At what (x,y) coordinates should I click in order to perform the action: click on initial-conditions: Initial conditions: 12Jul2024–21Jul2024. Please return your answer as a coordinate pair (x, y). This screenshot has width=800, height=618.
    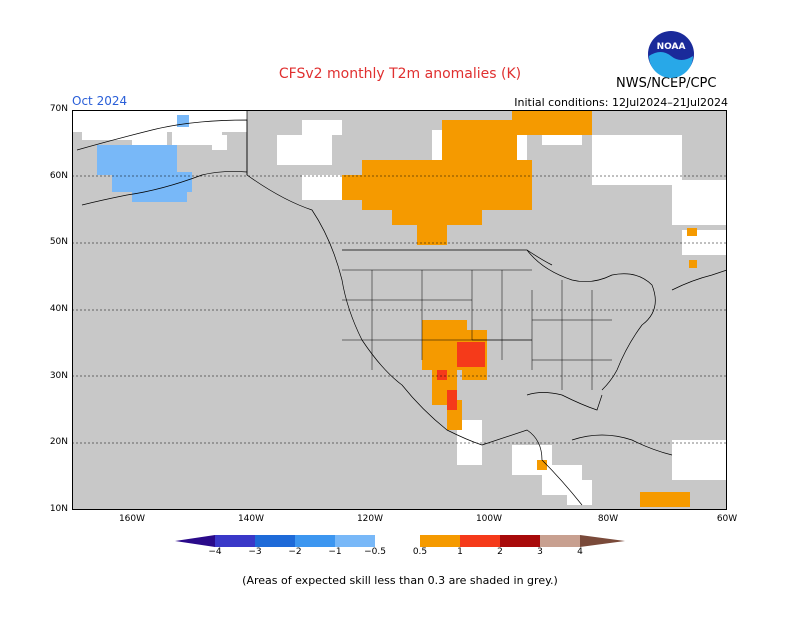
    Looking at the image, I should click on (621, 102).